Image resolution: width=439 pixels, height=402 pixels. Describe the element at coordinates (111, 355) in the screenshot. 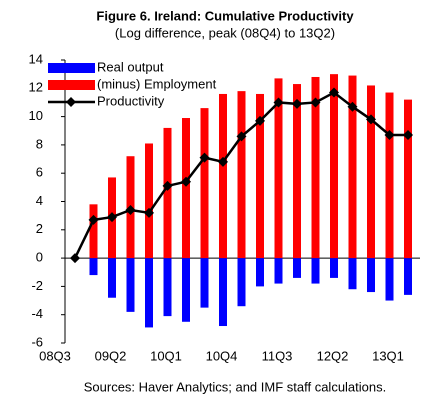

I see `x-tick-label: 09Q2` at that location.